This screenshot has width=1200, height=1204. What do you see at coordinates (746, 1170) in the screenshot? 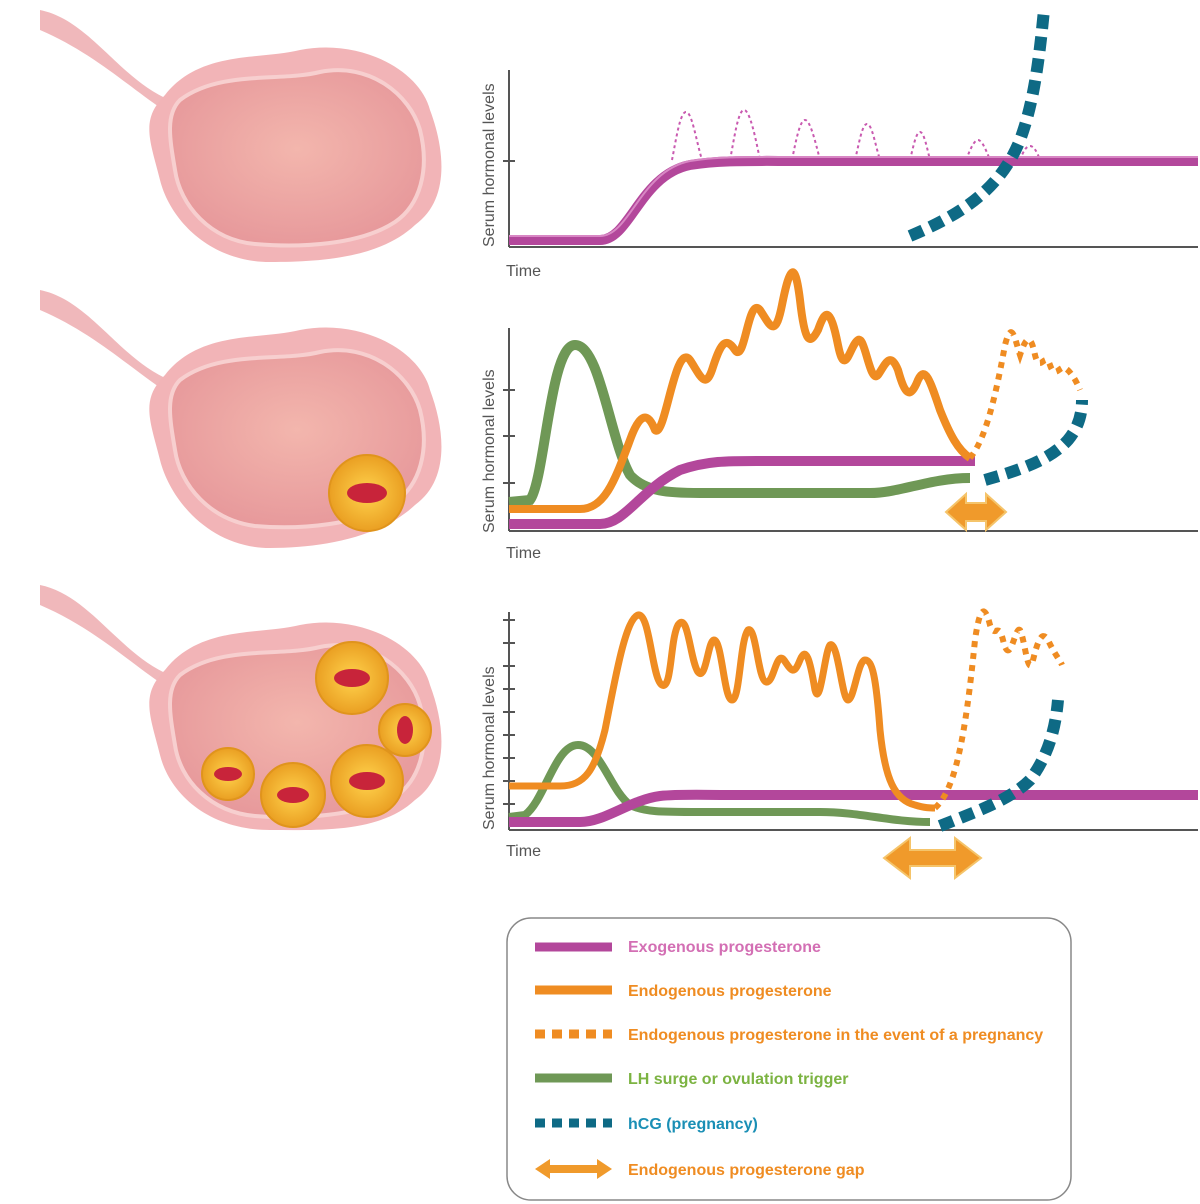
I see `legend-label: Endogenous progesterone gap` at bounding box center [746, 1170].